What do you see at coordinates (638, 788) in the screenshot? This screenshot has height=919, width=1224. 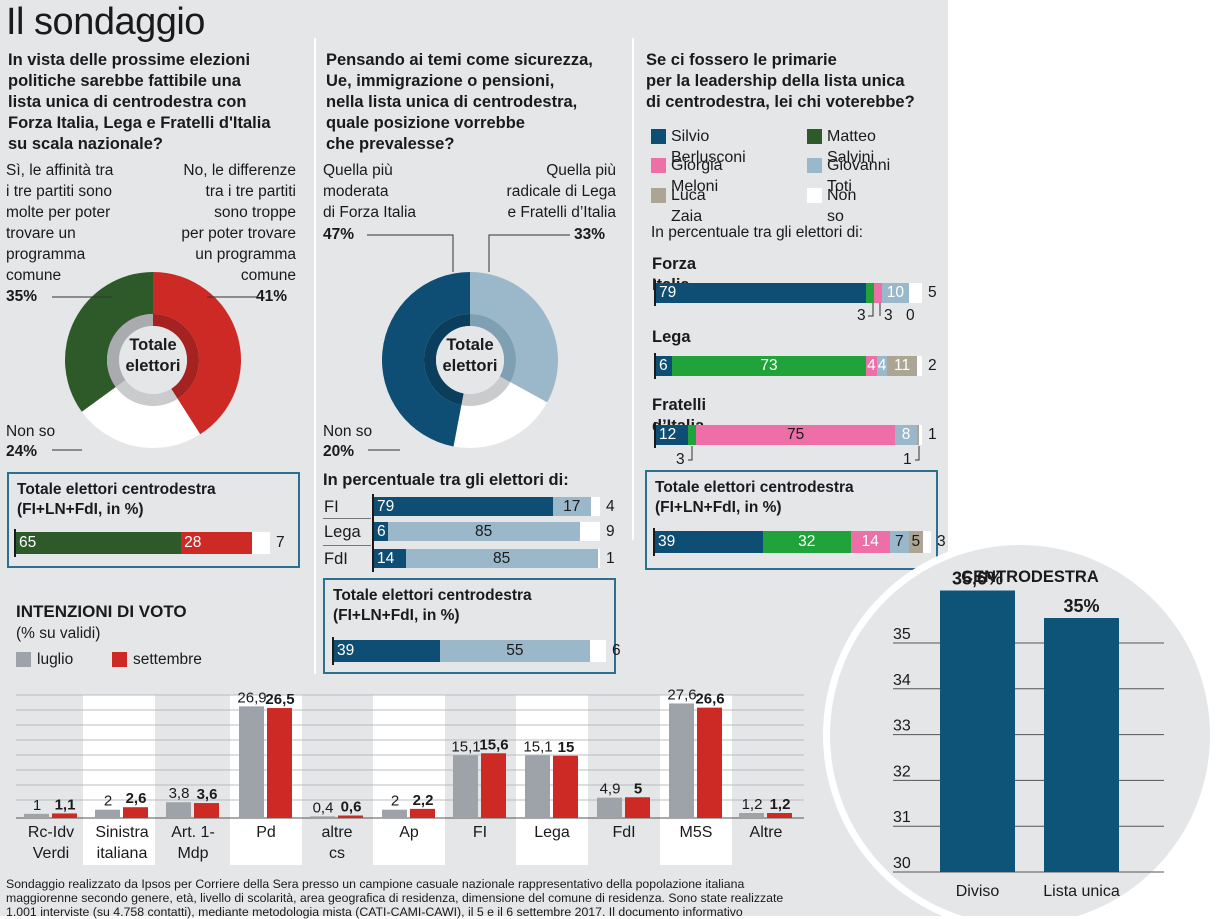 I see `vote-value-settembre: 5` at bounding box center [638, 788].